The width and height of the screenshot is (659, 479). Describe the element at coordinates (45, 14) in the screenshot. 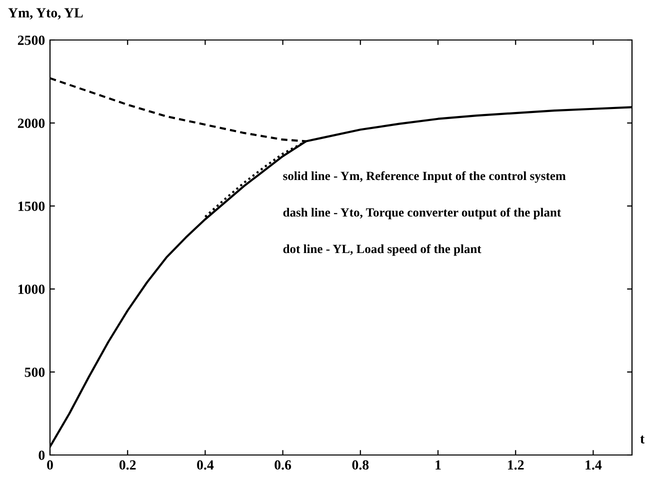

I see `y-axis-title: Ym, Yto, YL` at that location.